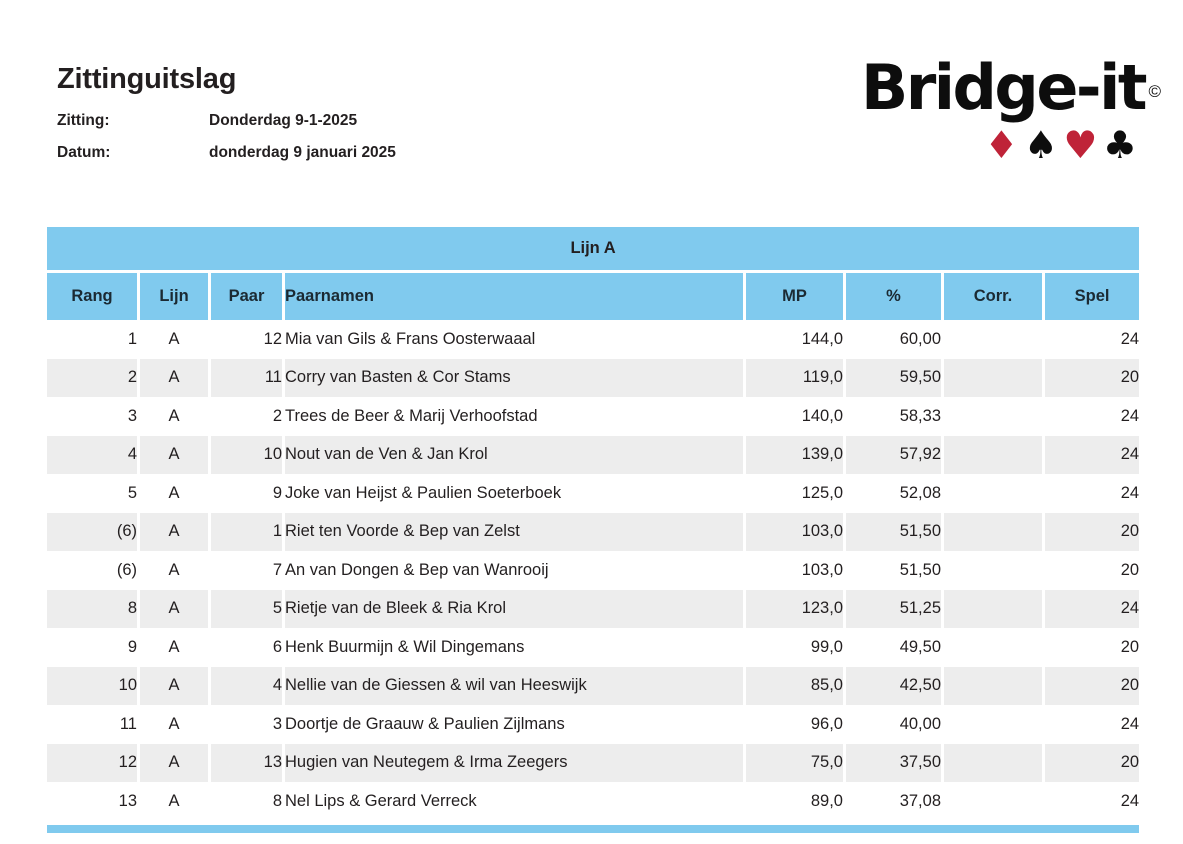 This screenshot has width=1183, height=844. What do you see at coordinates (1119, 145) in the screenshot?
I see `club-suit-icon: ♣` at bounding box center [1119, 145].